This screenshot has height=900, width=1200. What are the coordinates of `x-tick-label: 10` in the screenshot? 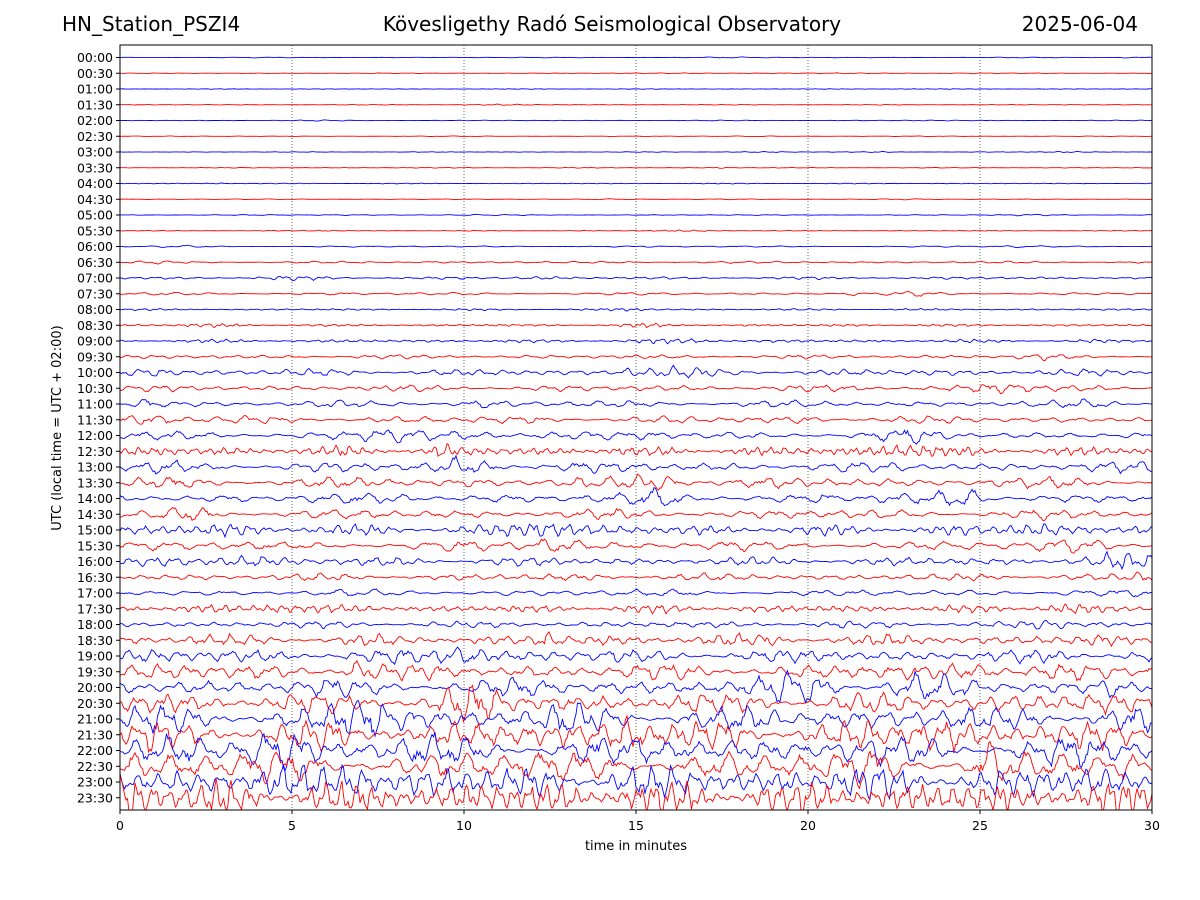 It's located at (464, 825).